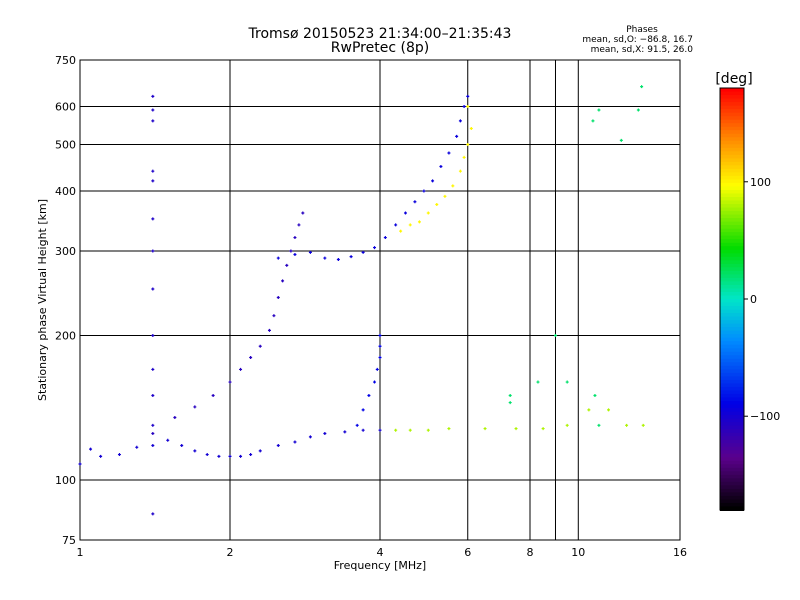 The width and height of the screenshot is (800, 600). What do you see at coordinates (680, 552) in the screenshot?
I see `x-tick-label: 16` at bounding box center [680, 552].